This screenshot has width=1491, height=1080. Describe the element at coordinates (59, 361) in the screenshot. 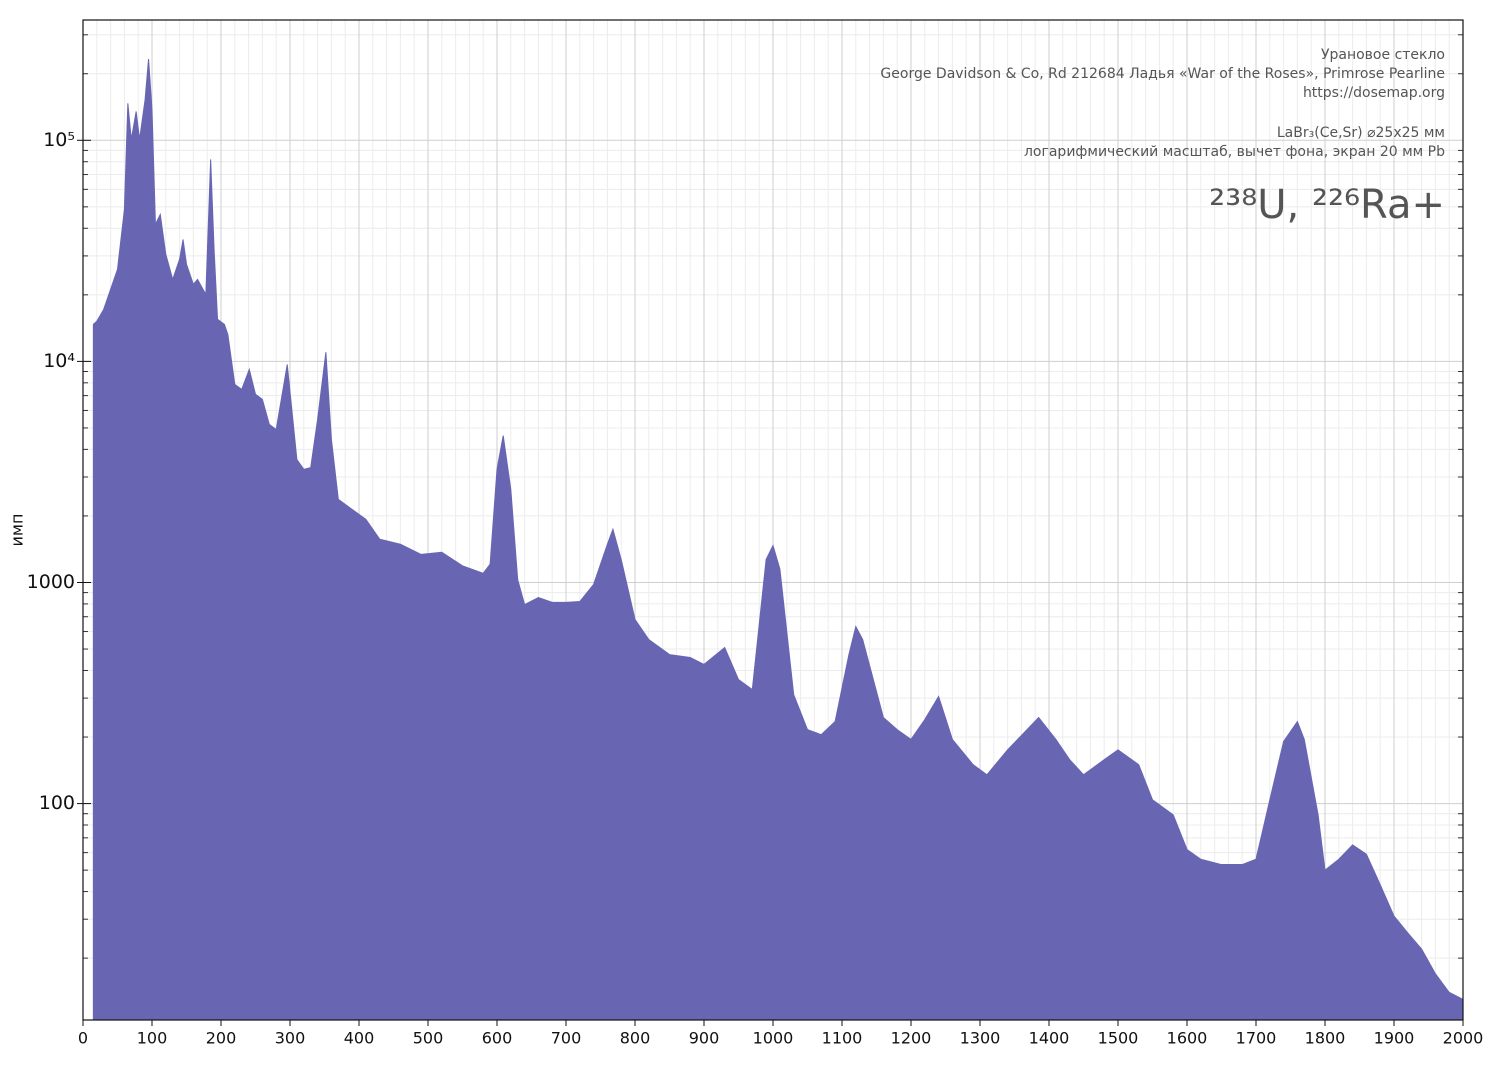

I see `y-tick-label: 10⁴` at that location.